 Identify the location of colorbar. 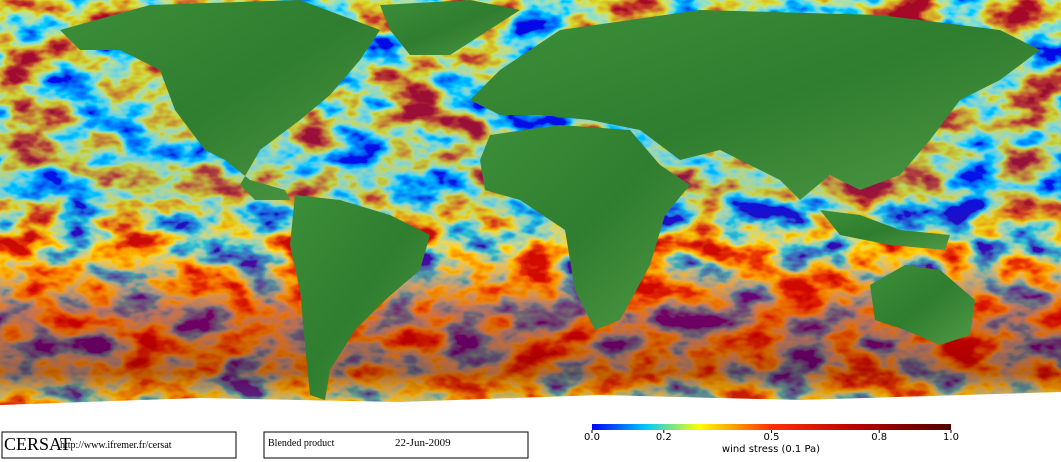
(771, 427).